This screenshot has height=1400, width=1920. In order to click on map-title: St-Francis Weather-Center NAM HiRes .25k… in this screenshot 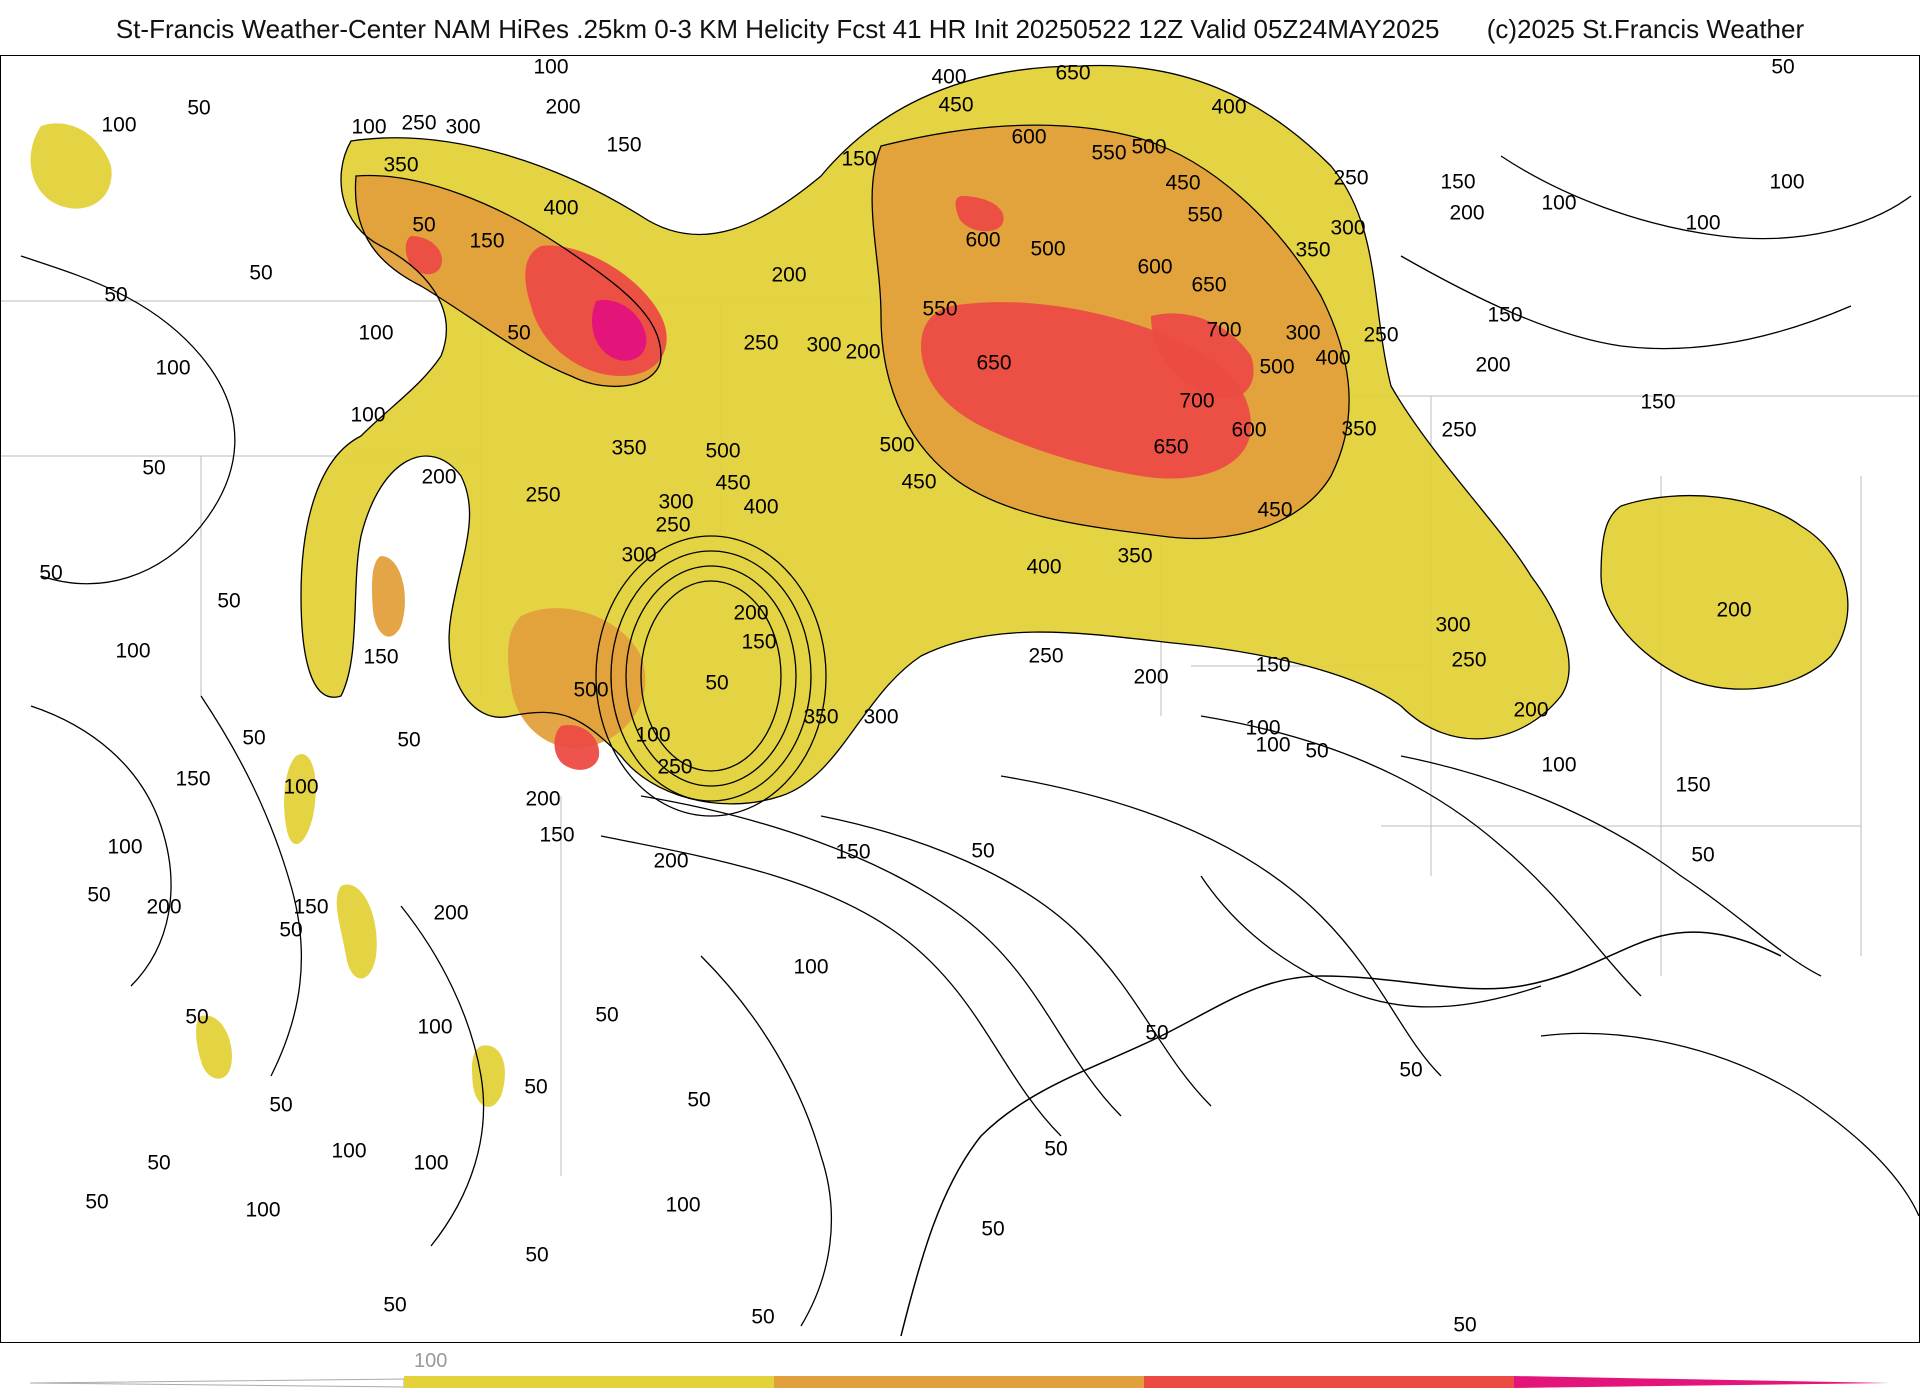, I will do `click(960, 29)`.